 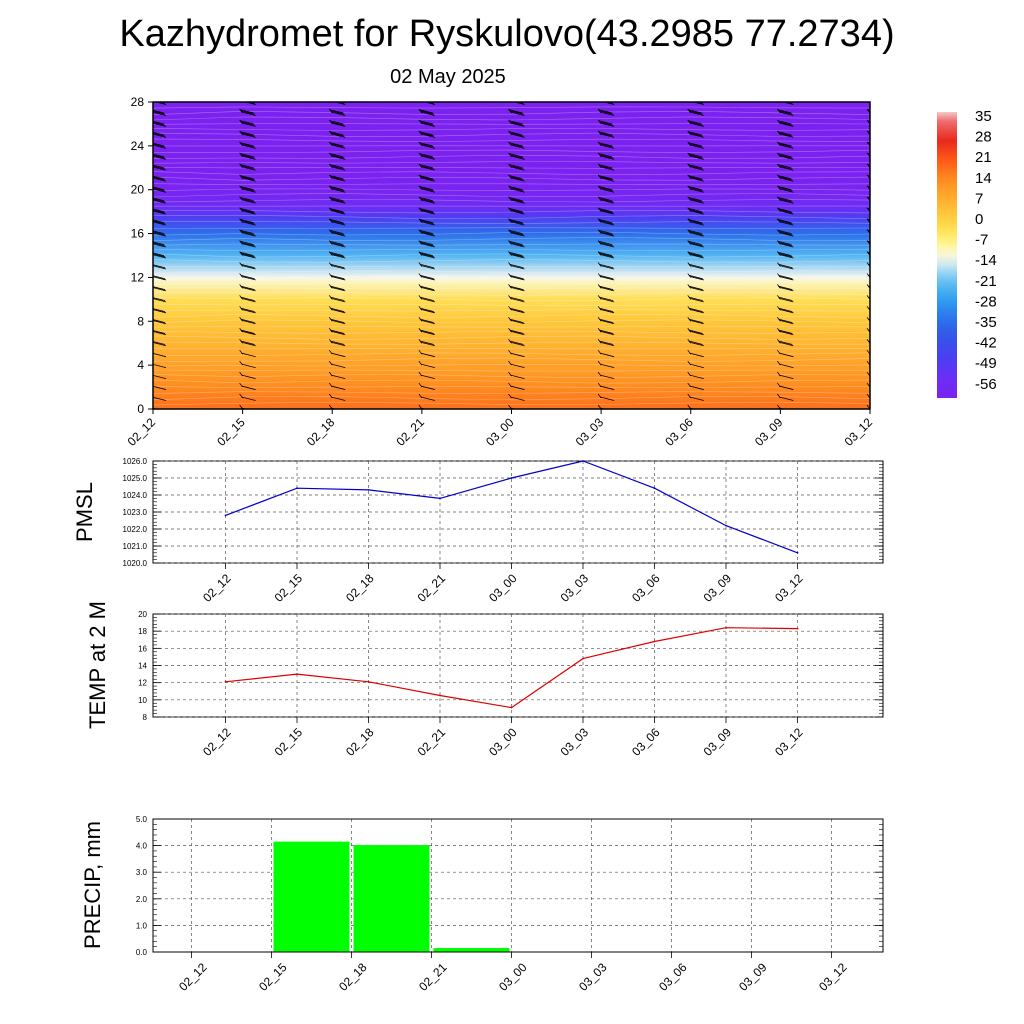 What do you see at coordinates (142, 648) in the screenshot?
I see `y-tick-label: 16` at bounding box center [142, 648].